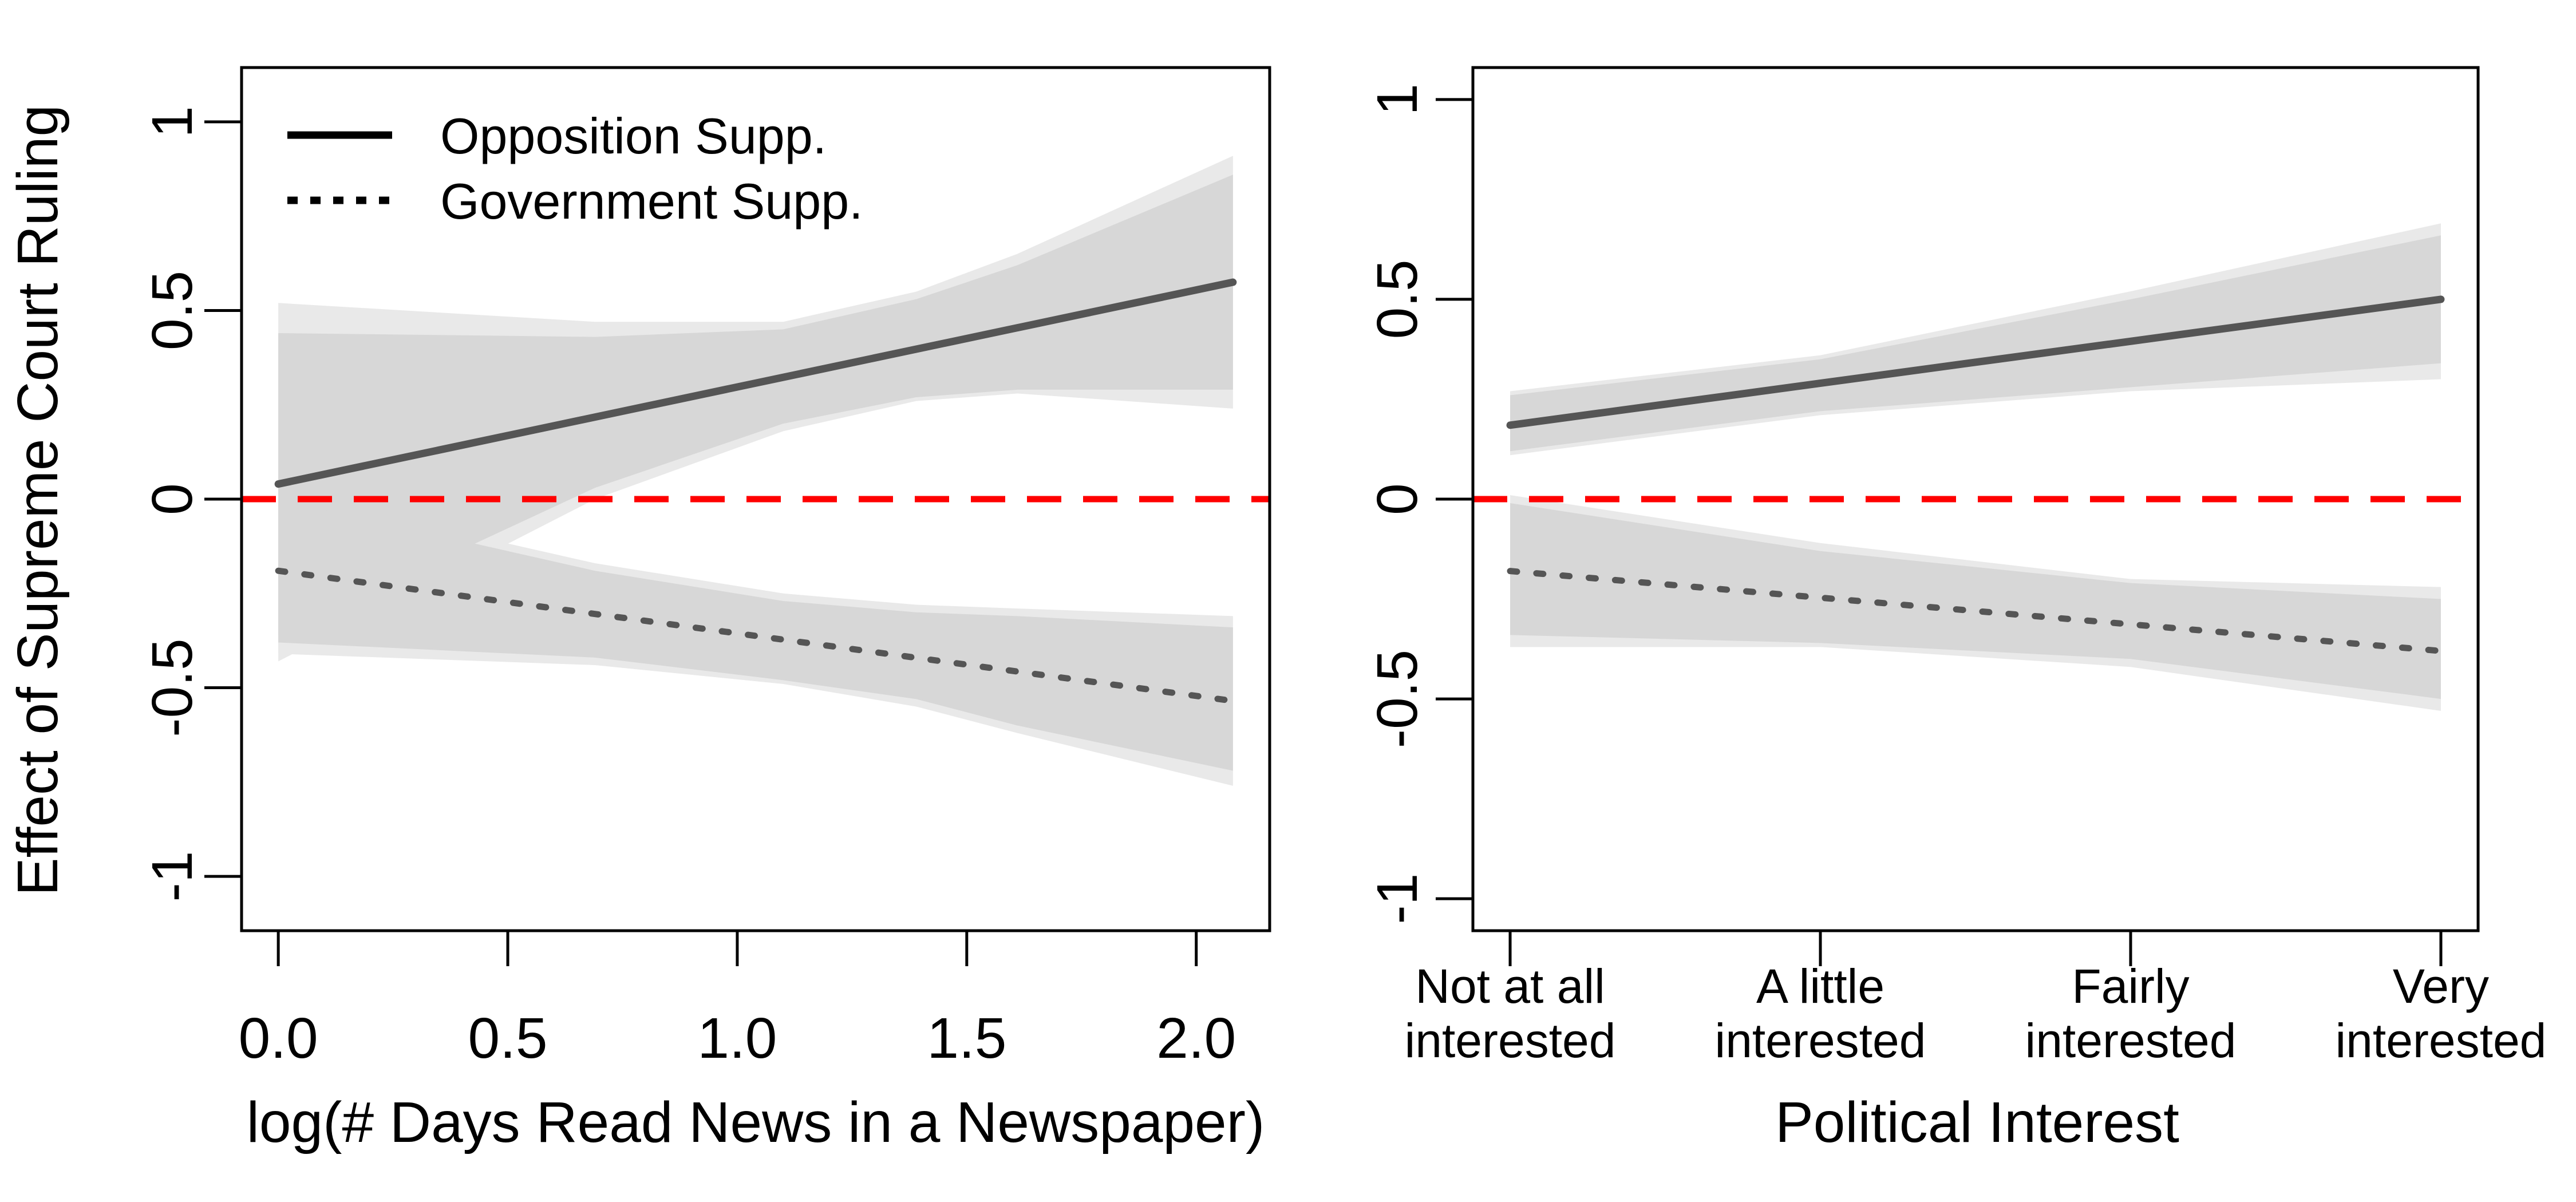 Image resolution: width=2576 pixels, height=1202 pixels. What do you see at coordinates (575, 169) in the screenshot?
I see `legend: Opposition Supp. Government Supp.` at bounding box center [575, 169].